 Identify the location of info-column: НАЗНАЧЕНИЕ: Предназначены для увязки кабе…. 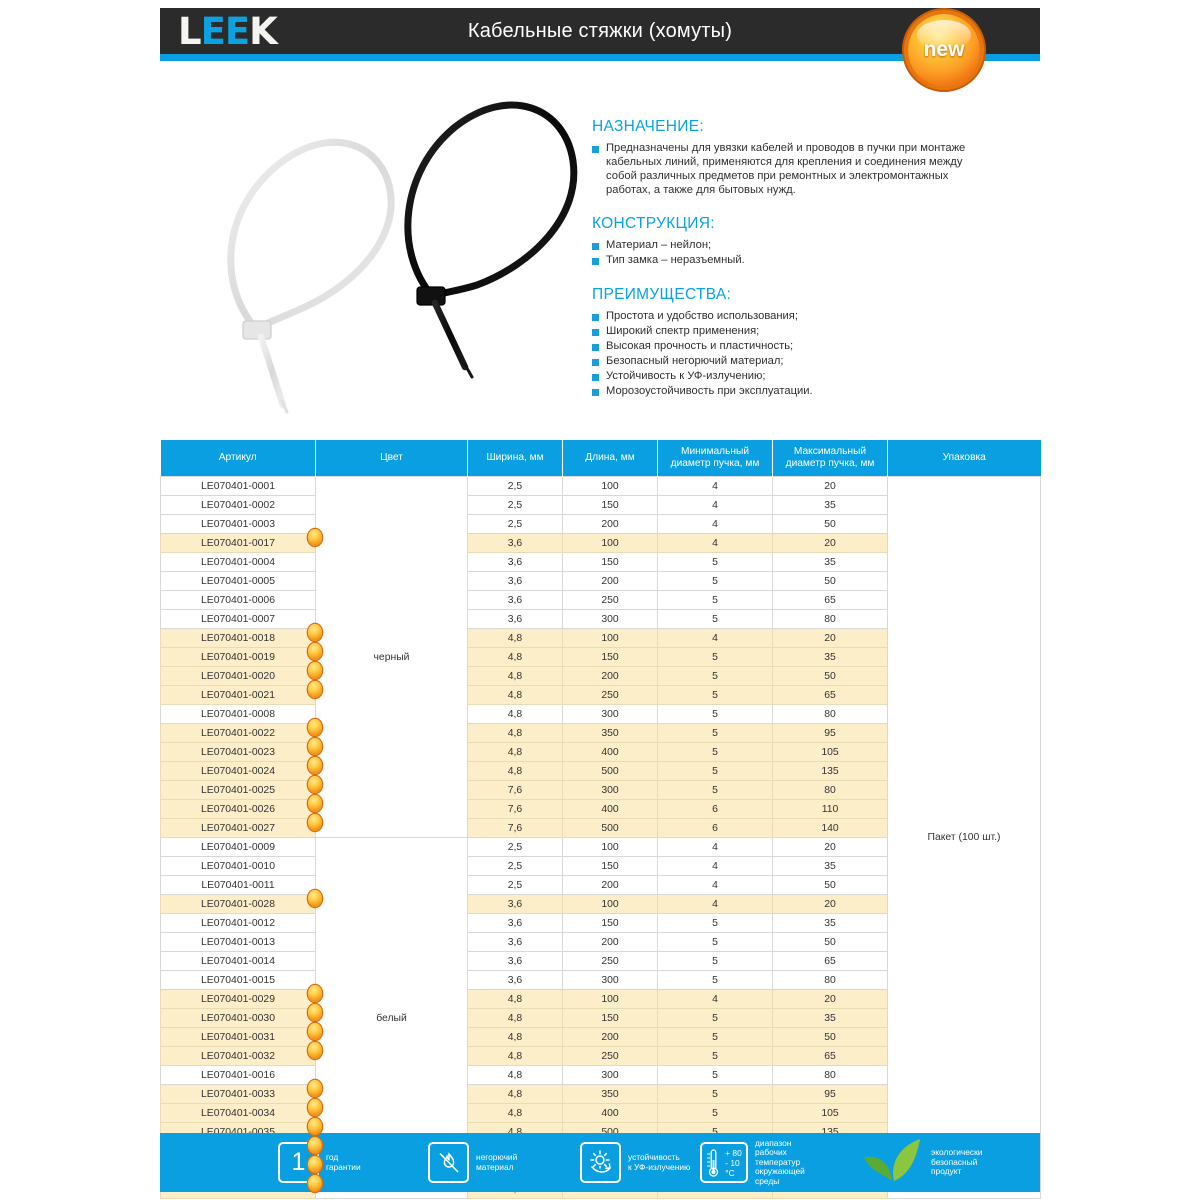
(792, 267).